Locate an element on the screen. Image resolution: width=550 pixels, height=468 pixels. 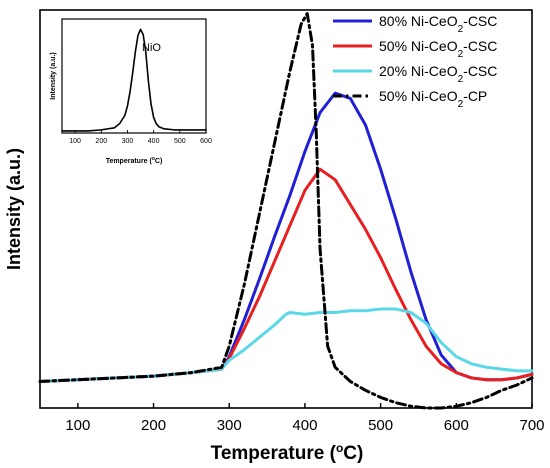
main-x-tick-label: 300 is located at coordinates (229, 425).